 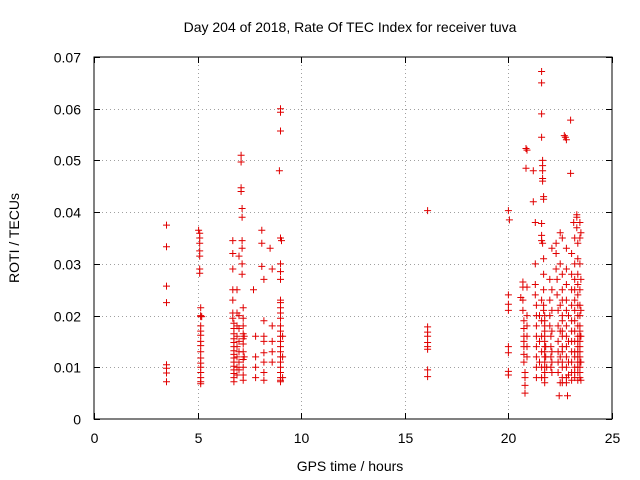 What do you see at coordinates (67, 368) in the screenshot?
I see `y-tick-label: 0.01` at bounding box center [67, 368].